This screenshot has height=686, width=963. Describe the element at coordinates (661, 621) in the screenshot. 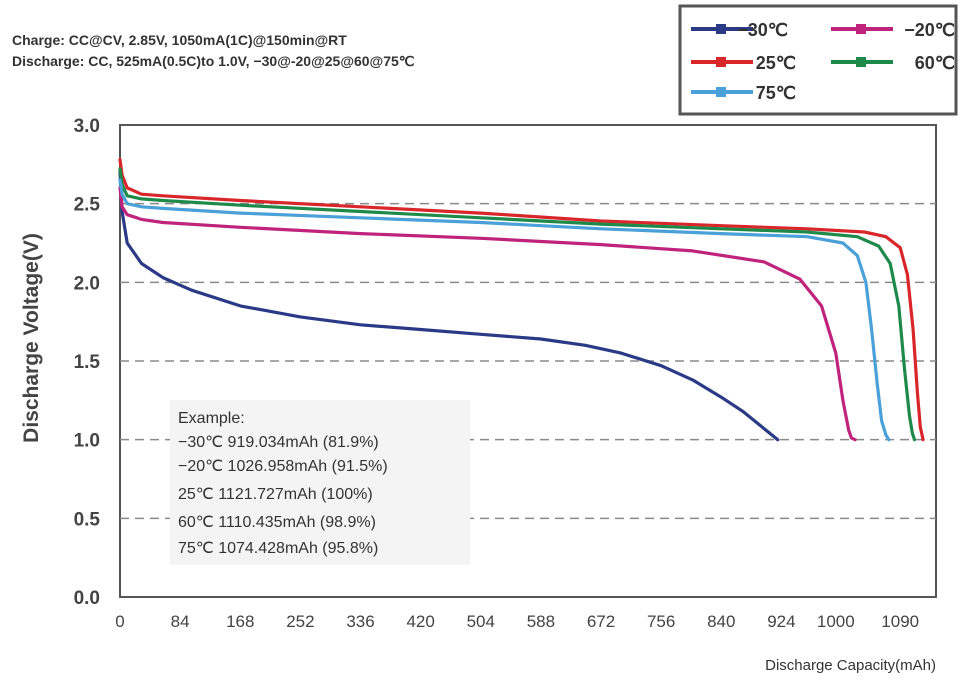

I see `x-tick-label: 756` at that location.